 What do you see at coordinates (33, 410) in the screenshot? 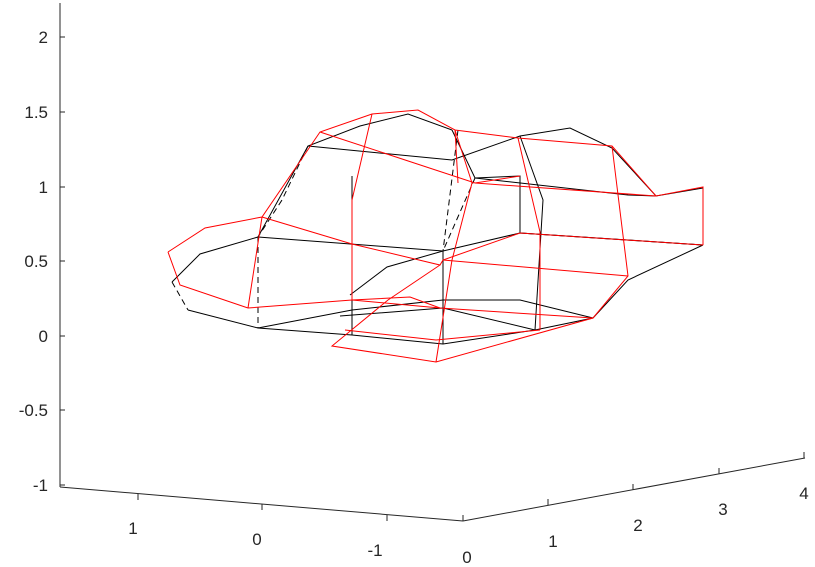
I see `z-tick-label: -0.5` at bounding box center [33, 410].